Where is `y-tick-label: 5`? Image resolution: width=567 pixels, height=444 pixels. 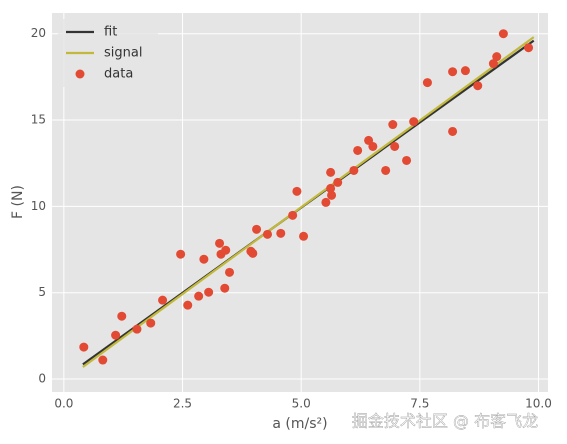
y-tick-label: 5 is located at coordinates (42, 292).